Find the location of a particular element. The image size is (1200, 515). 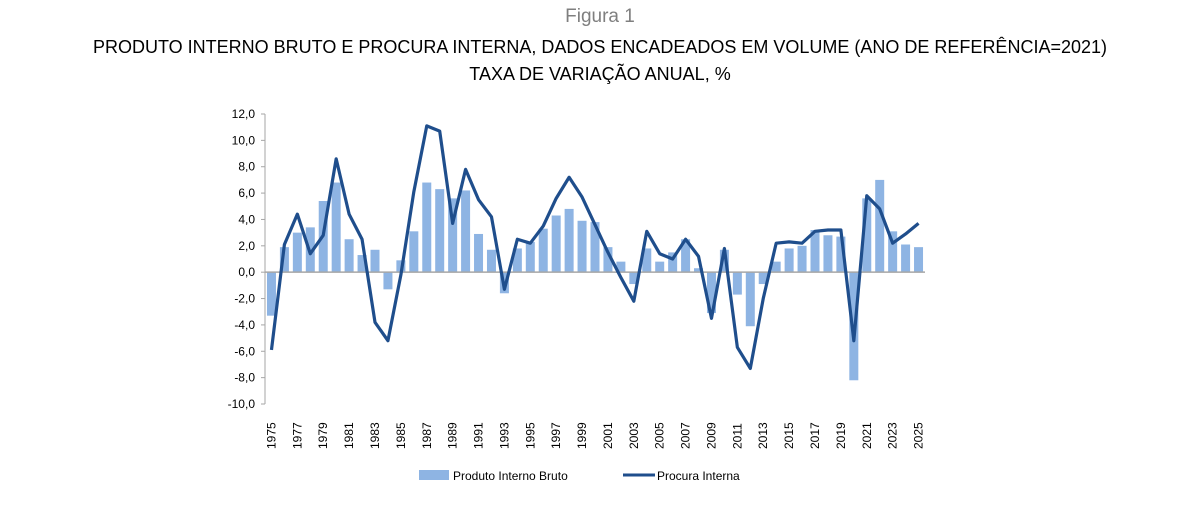

bar-2023 is located at coordinates (893, 252).